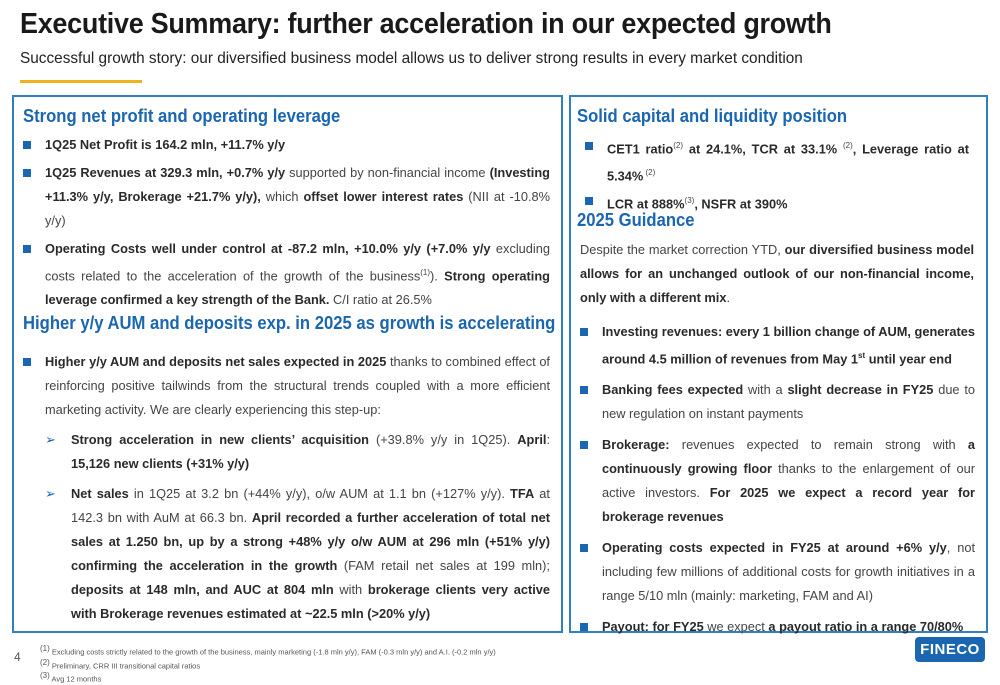 This screenshot has height=685, width=1000. Describe the element at coordinates (712, 115) in the screenshot. I see `section-title-capital: Solid capital and liquidity position` at that location.